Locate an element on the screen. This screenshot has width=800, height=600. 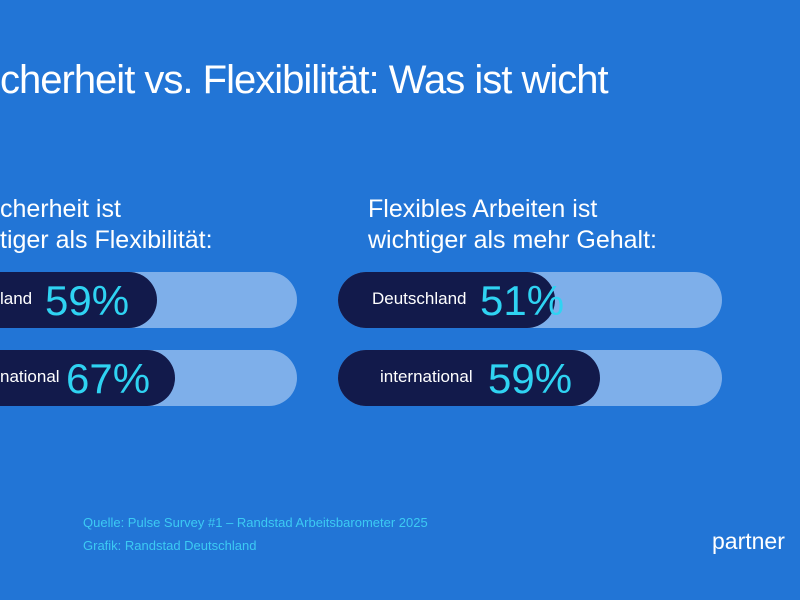
bar-category-label: national is located at coordinates (30, 376).